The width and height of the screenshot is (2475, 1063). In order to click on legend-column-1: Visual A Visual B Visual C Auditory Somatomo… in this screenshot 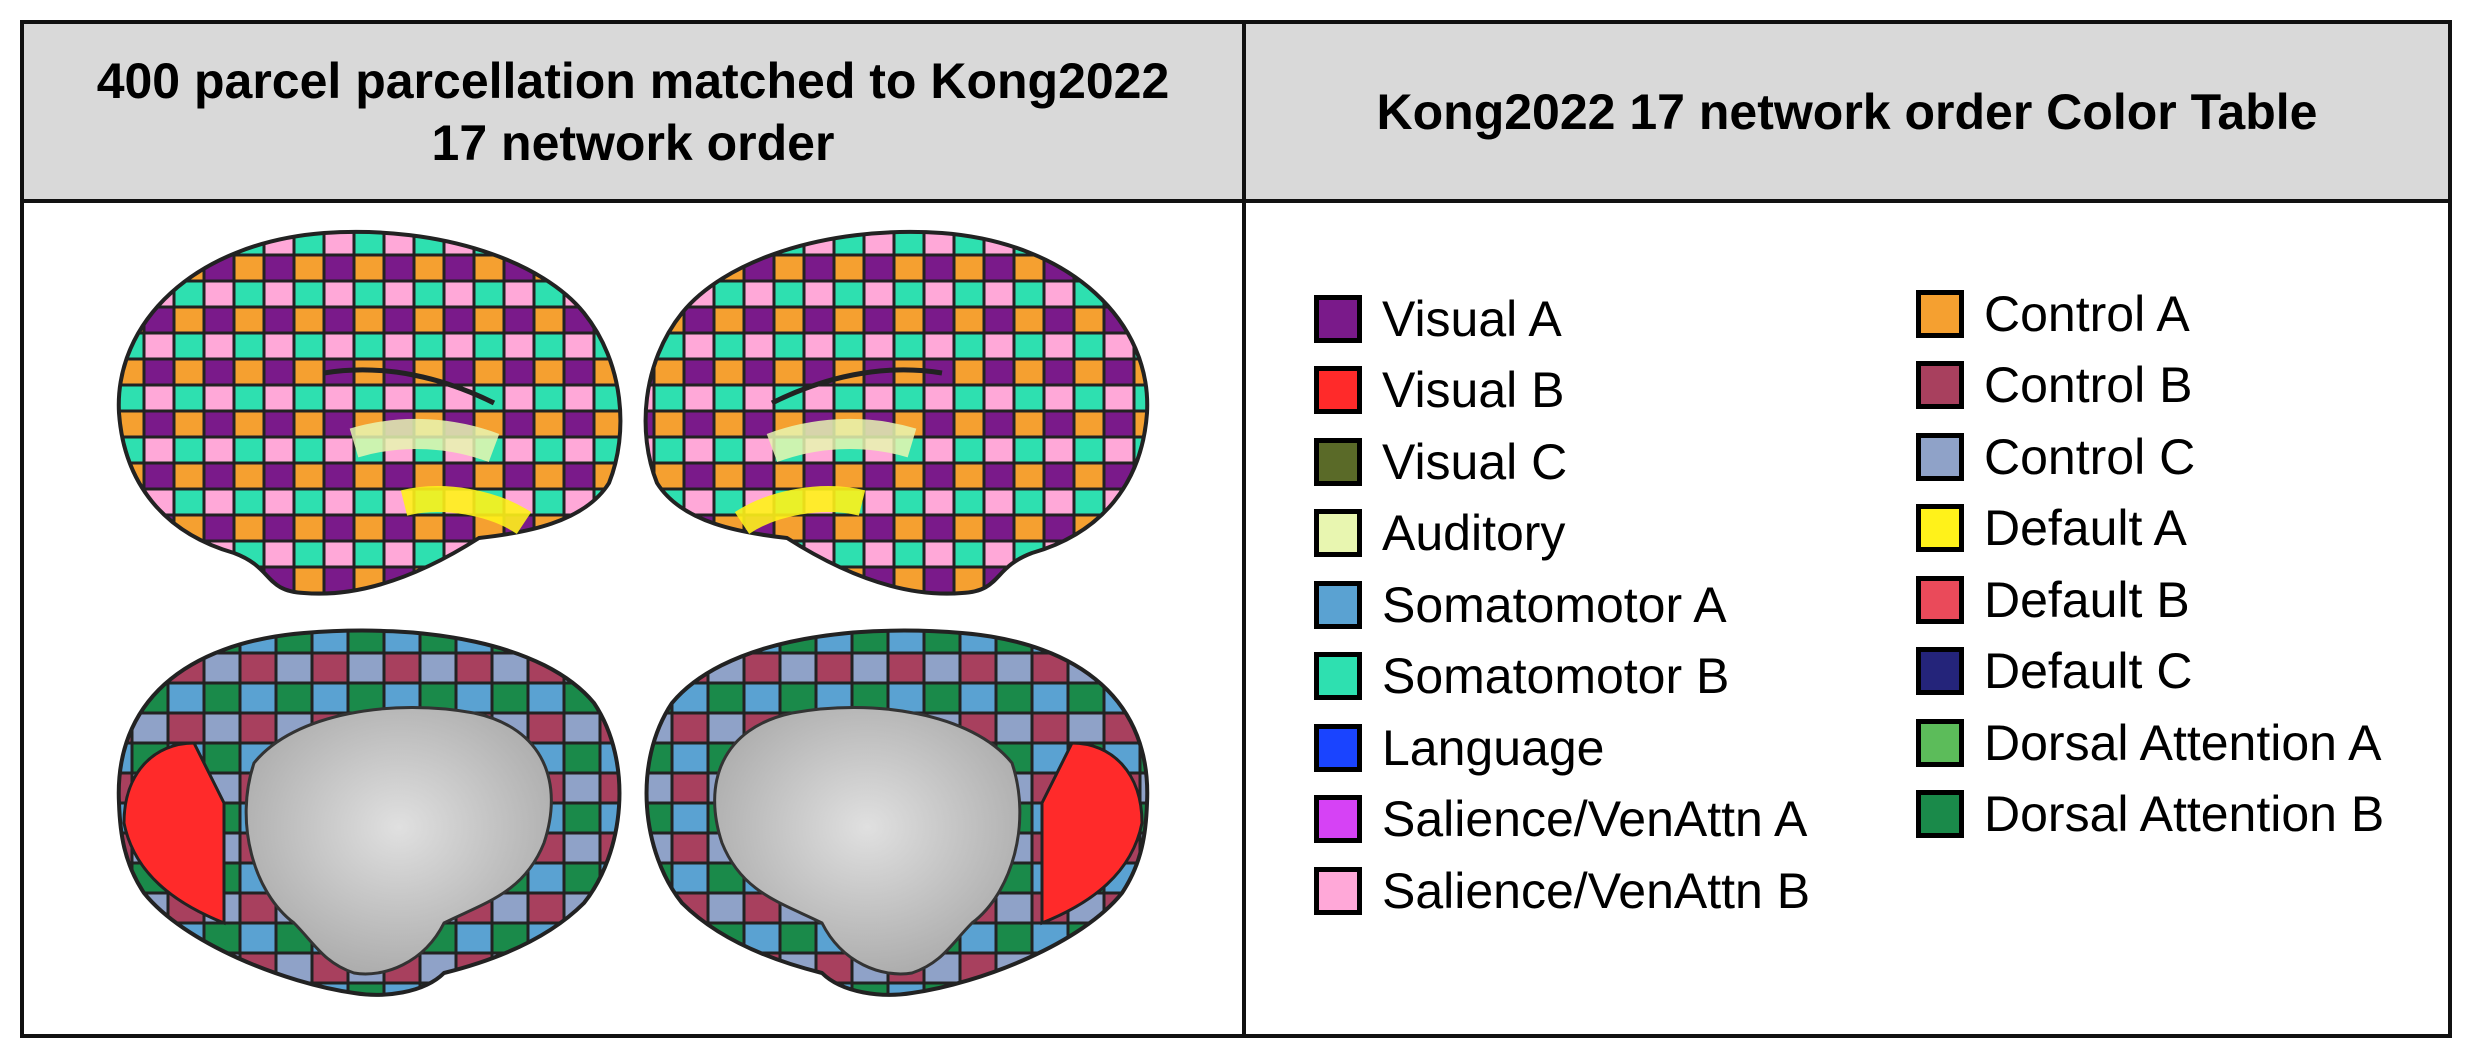, I will do `click(1562, 605)`.